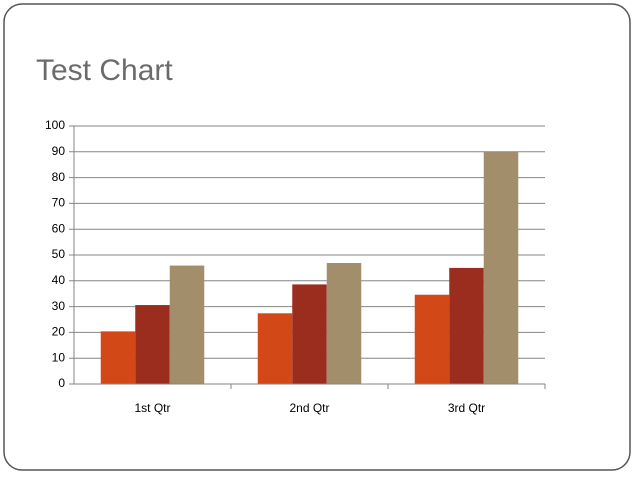 The image size is (638, 484). What do you see at coordinates (59, 151) in the screenshot?
I see `y-tick-label: 90` at bounding box center [59, 151].